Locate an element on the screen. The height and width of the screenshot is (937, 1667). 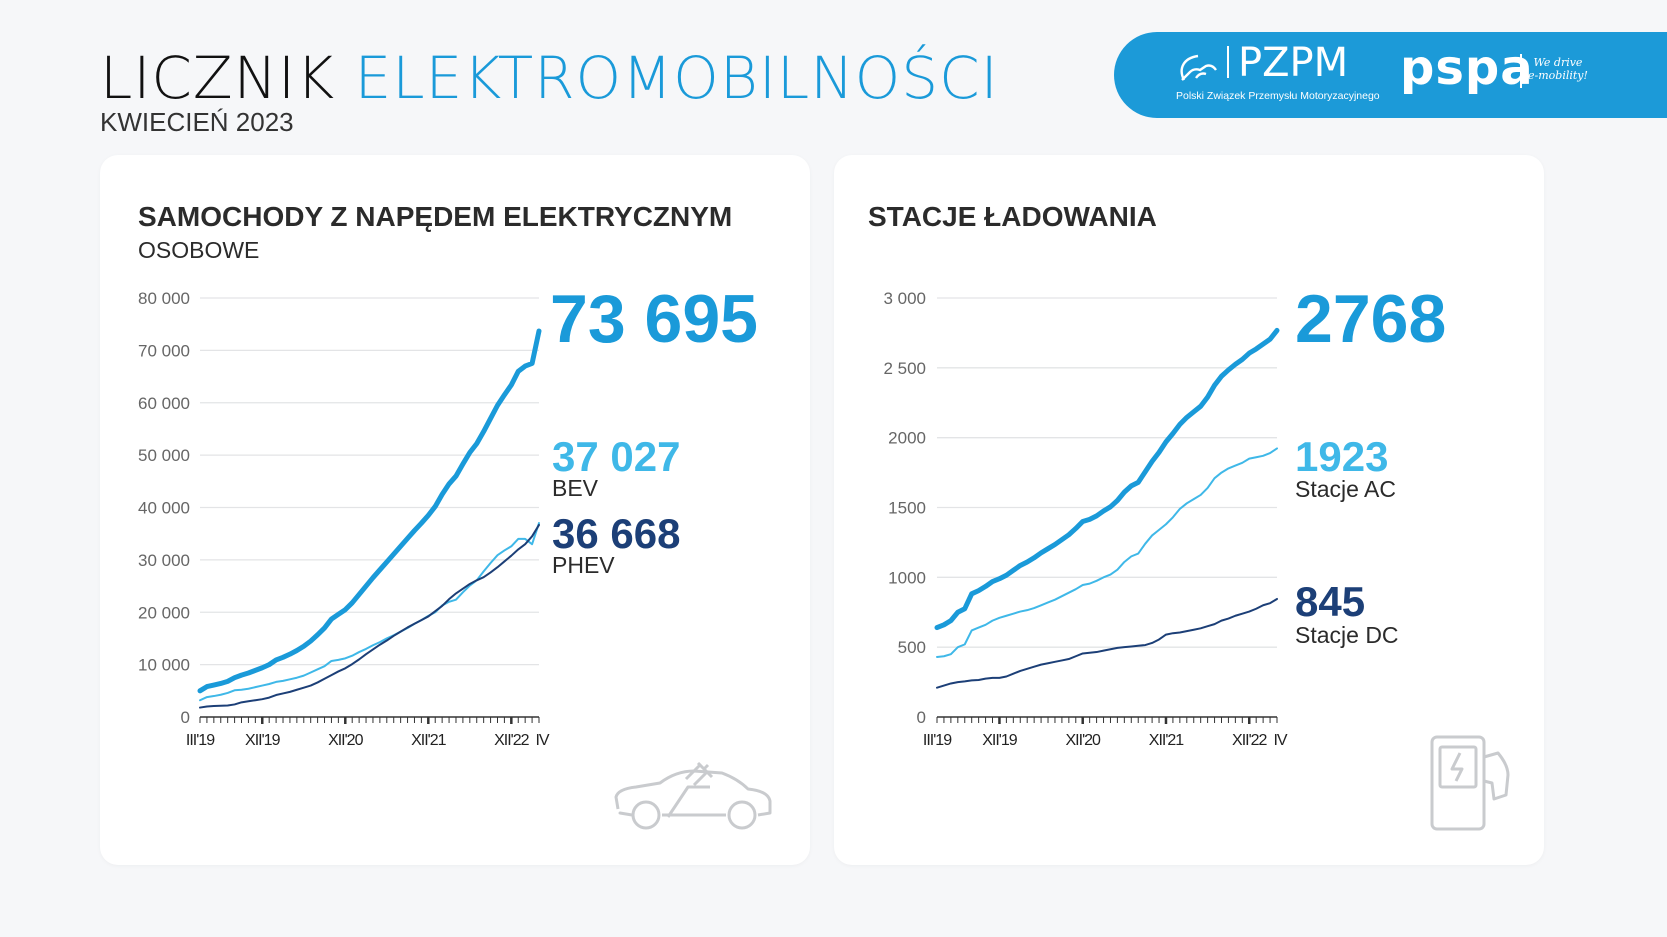
pspa-tagline-2: e-mobility! is located at coordinates (1558, 75).